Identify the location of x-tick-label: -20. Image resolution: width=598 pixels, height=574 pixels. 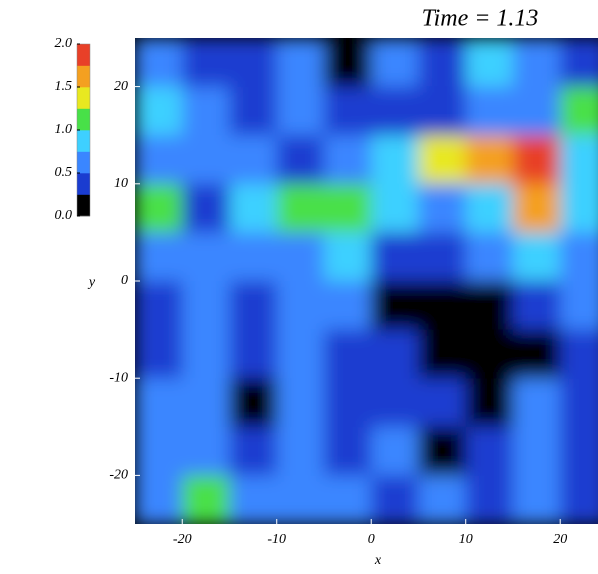
(182, 539).